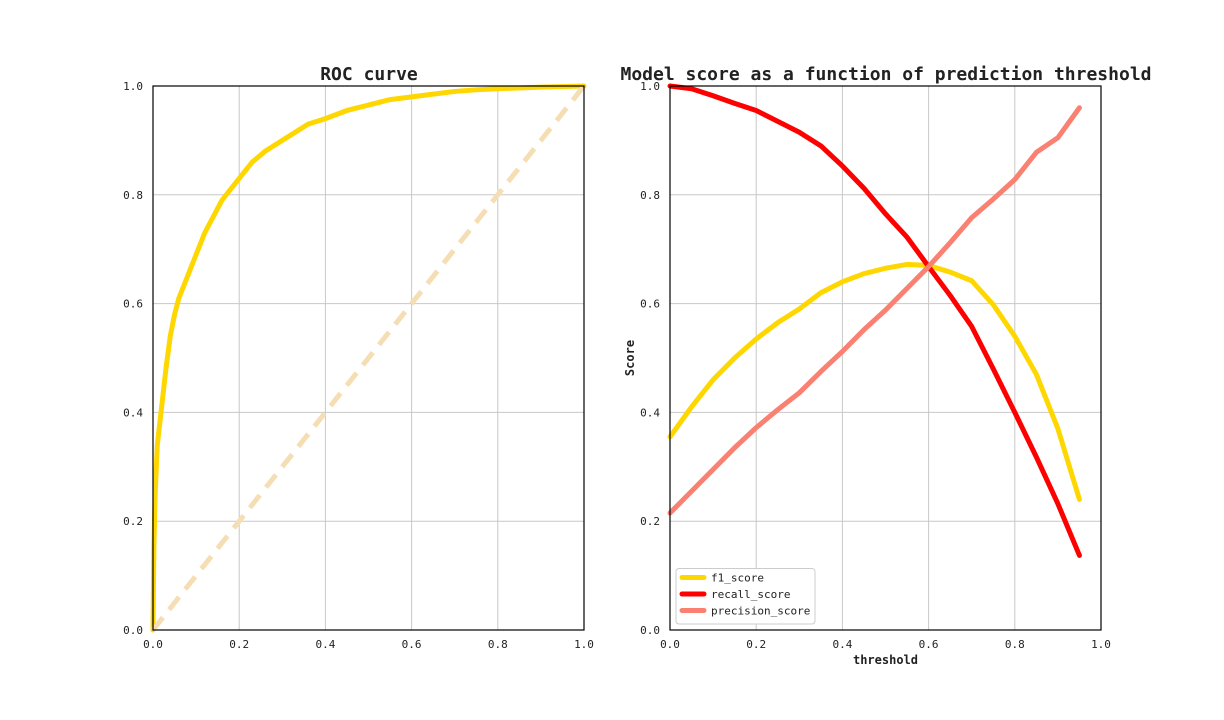  Describe the element at coordinates (369, 74) in the screenshot. I see `roc-chart-title: ROC curve` at that location.